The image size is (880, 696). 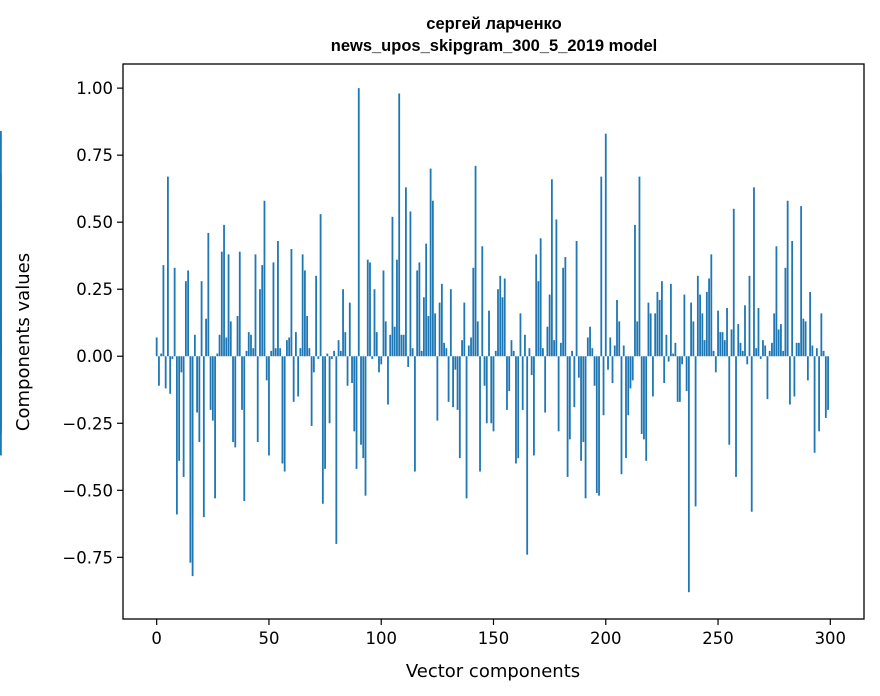 I want to click on x-tick-label: 100, so click(x=381, y=638).